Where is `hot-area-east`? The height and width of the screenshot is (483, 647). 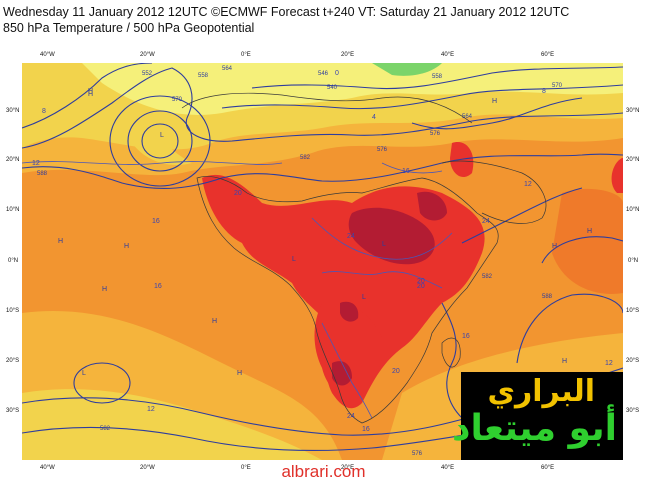 hot-area-east is located at coordinates (617, 175).